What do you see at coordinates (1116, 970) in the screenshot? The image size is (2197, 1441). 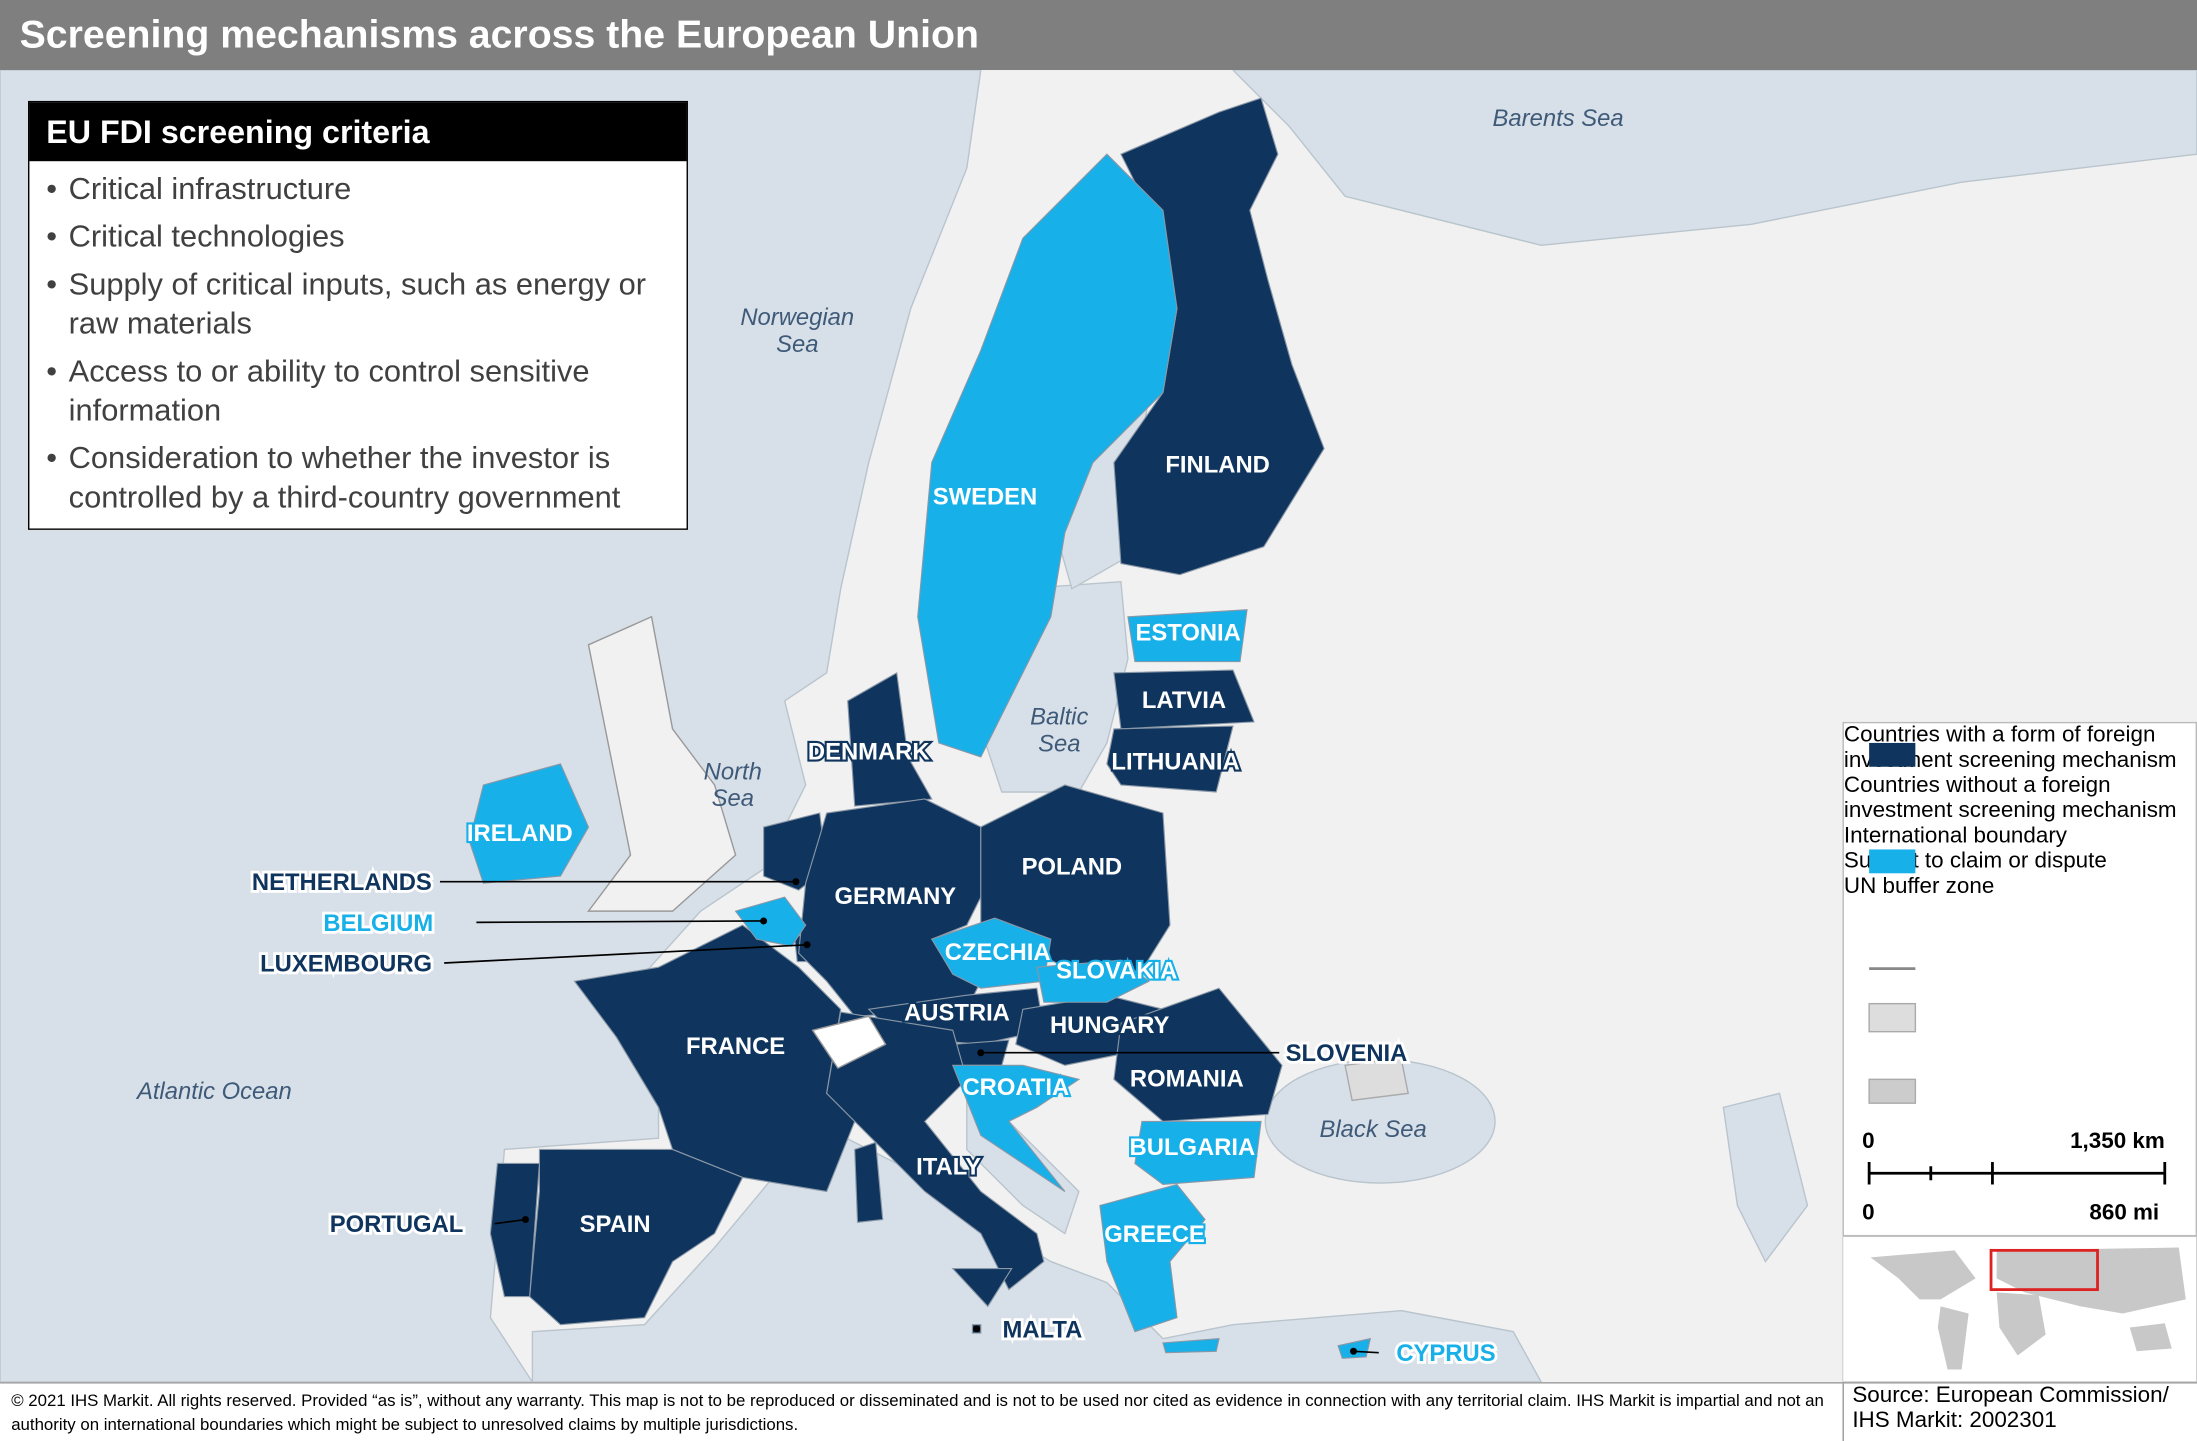 I see `country-label: SLOVAKIA` at bounding box center [1116, 970].